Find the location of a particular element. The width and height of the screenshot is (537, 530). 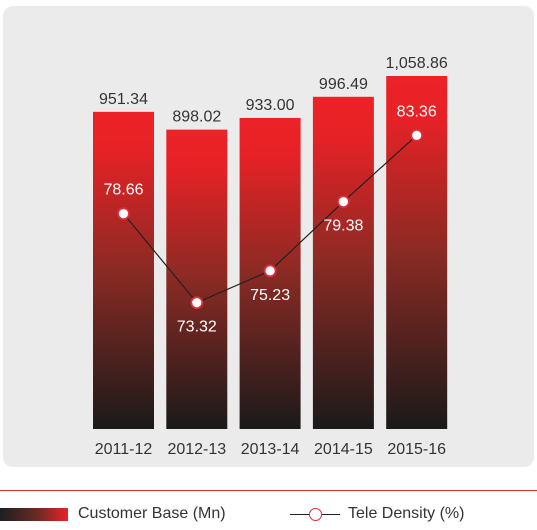

tele-density-label: 73.32 is located at coordinates (197, 327).